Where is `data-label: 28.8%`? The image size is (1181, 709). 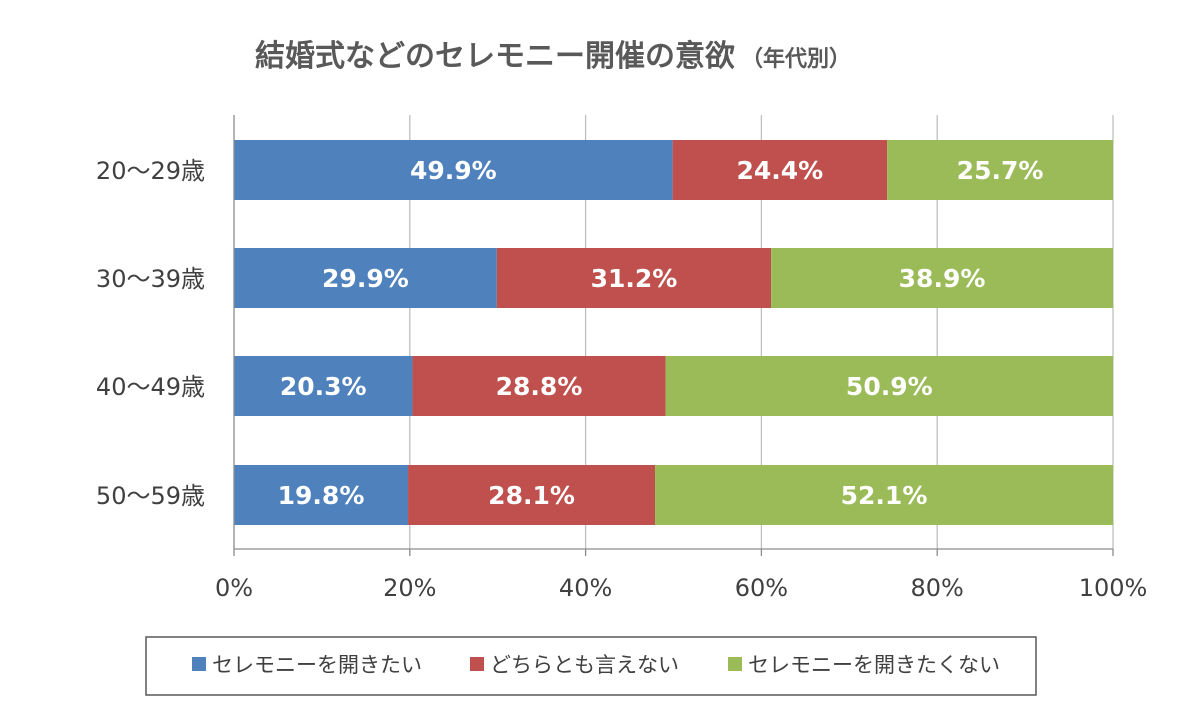 data-label: 28.8% is located at coordinates (539, 386).